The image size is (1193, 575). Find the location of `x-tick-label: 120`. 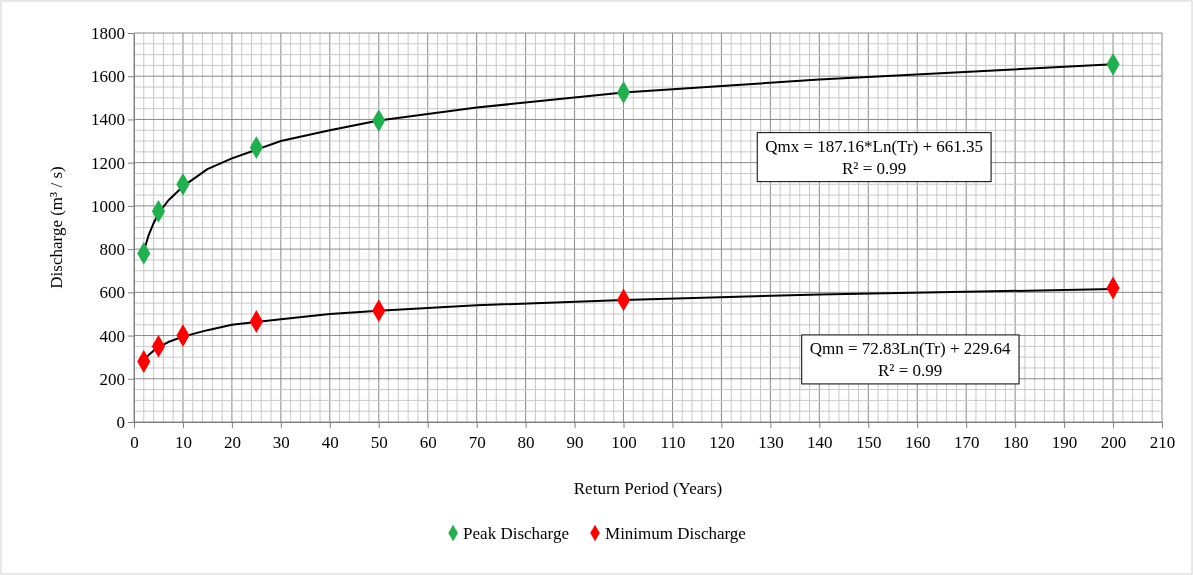

x-tick-label: 120 is located at coordinates (722, 442).